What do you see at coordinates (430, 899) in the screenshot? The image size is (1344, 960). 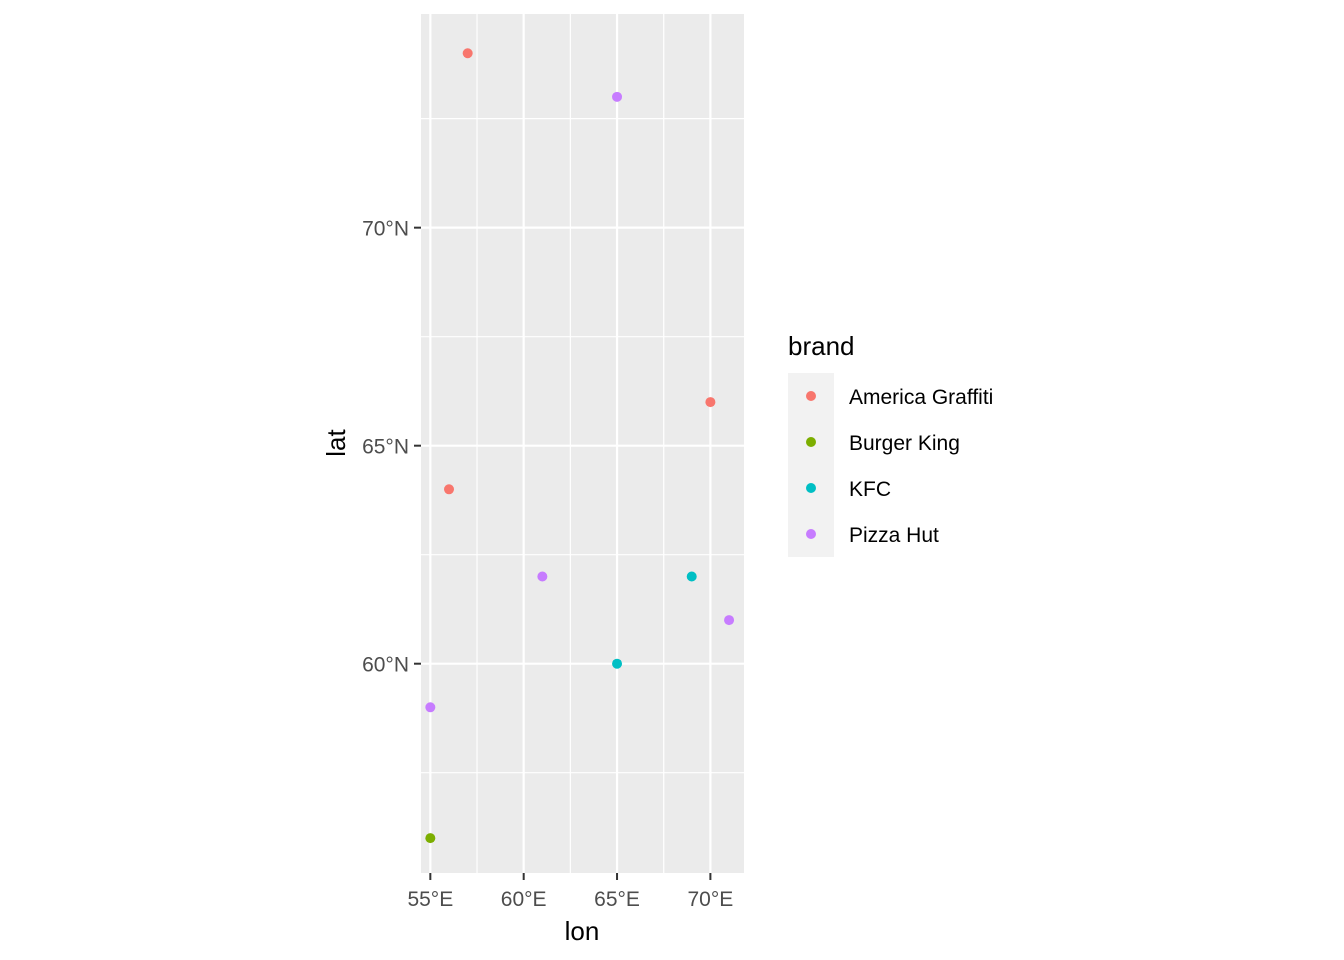 I see `x-tick-label: 55°E` at bounding box center [430, 899].